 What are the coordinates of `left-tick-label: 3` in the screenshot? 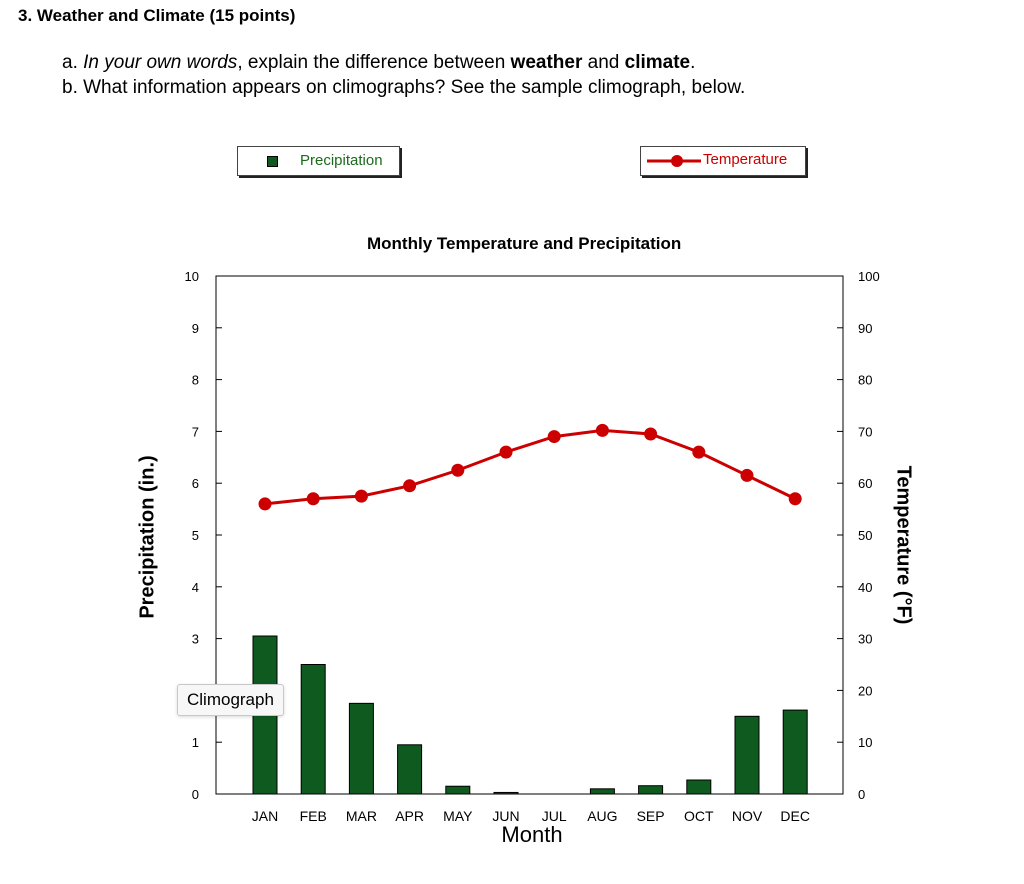 It's located at (195, 639).